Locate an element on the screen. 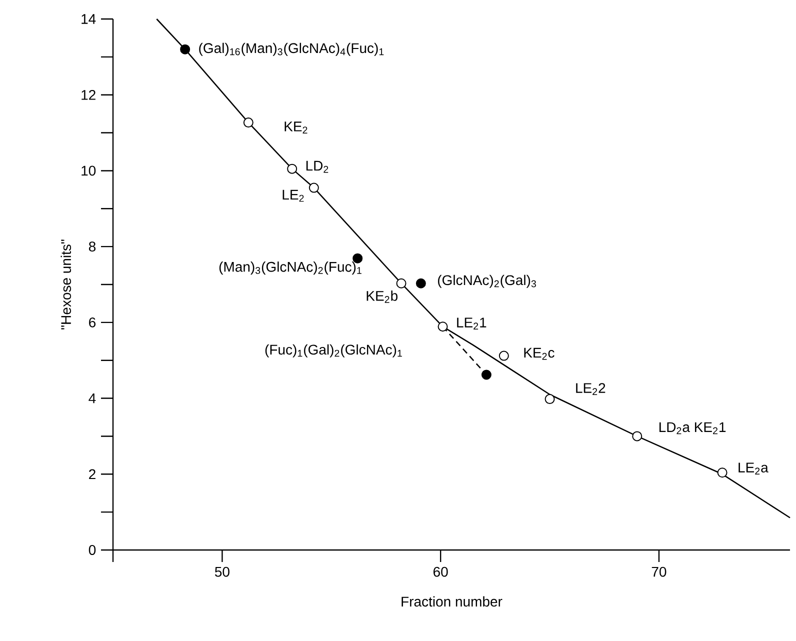 The height and width of the screenshot is (641, 796). annotation: LD$_{2}$ is located at coordinates (317, 166).